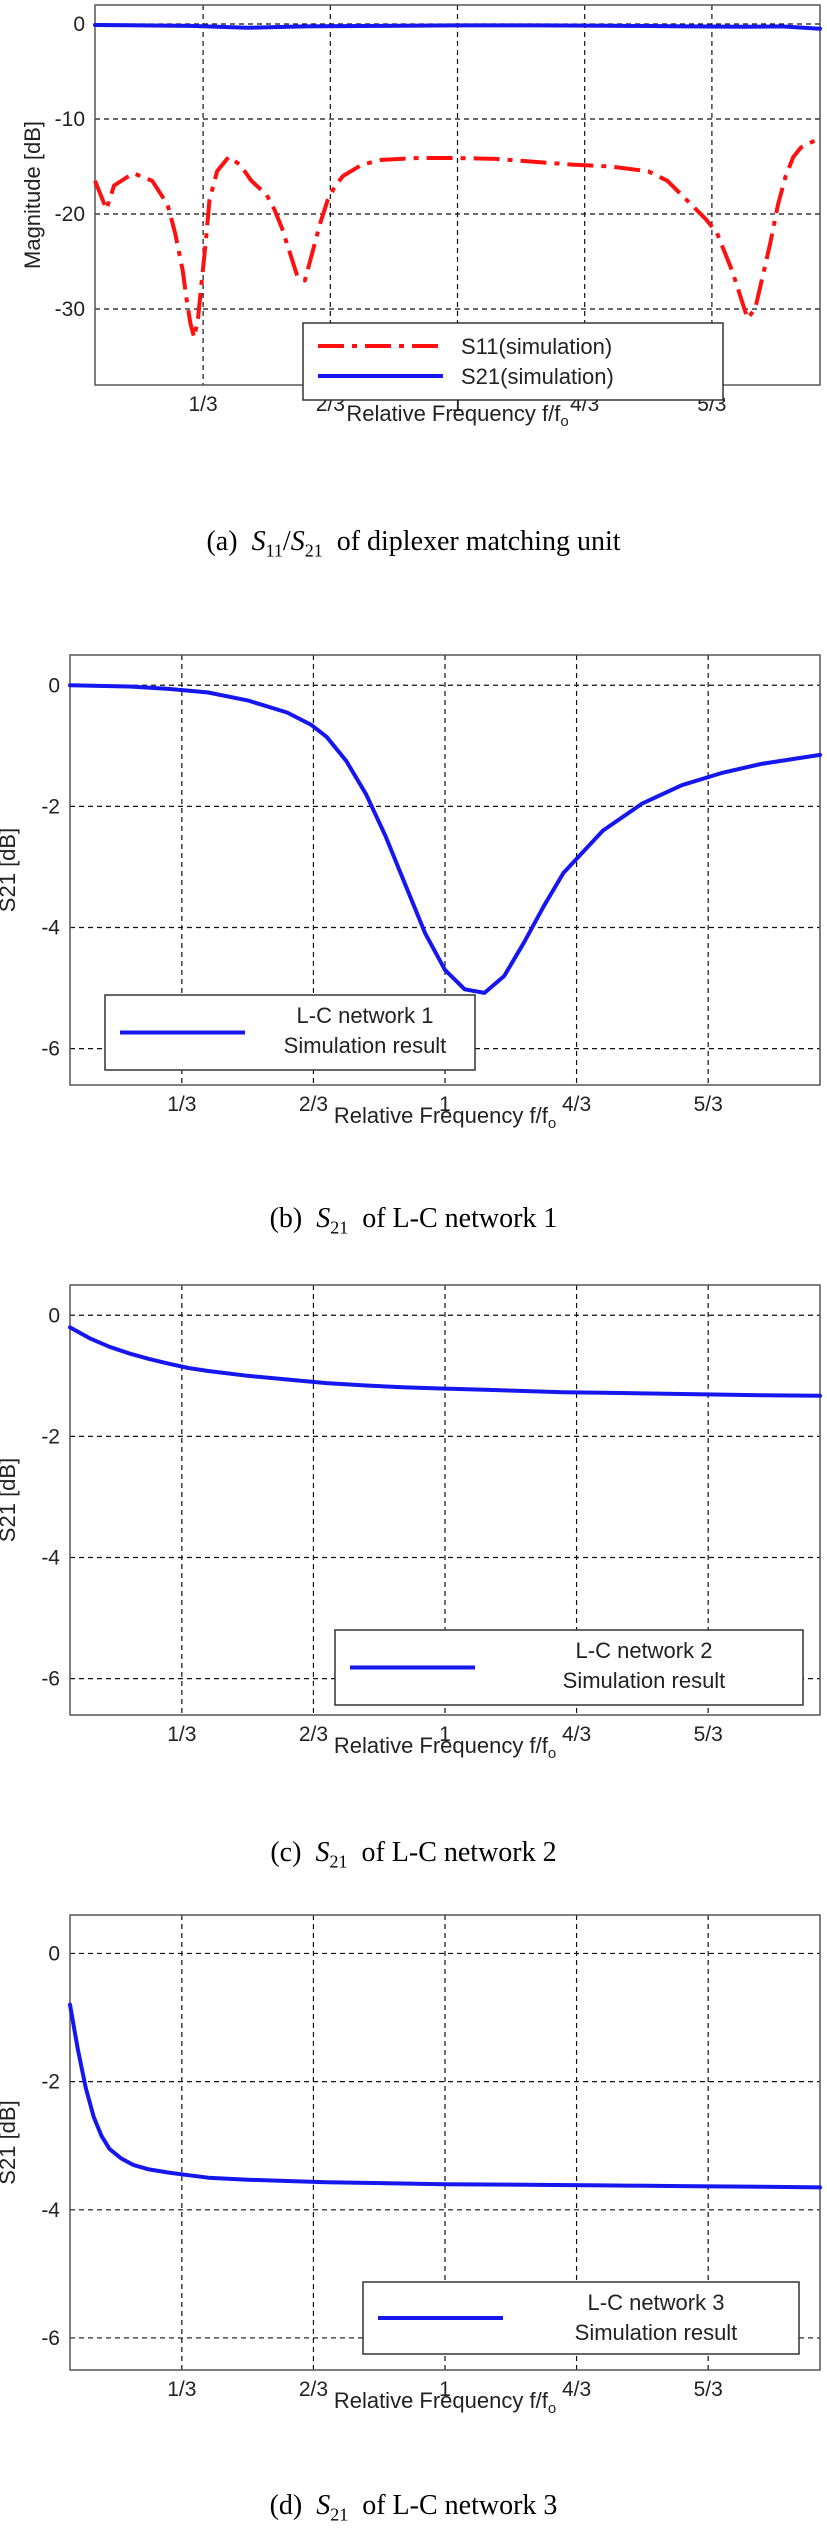  What do you see at coordinates (413, 2507) in the screenshot?
I see `caption-d: (d) S21 of L-C network 3` at bounding box center [413, 2507].